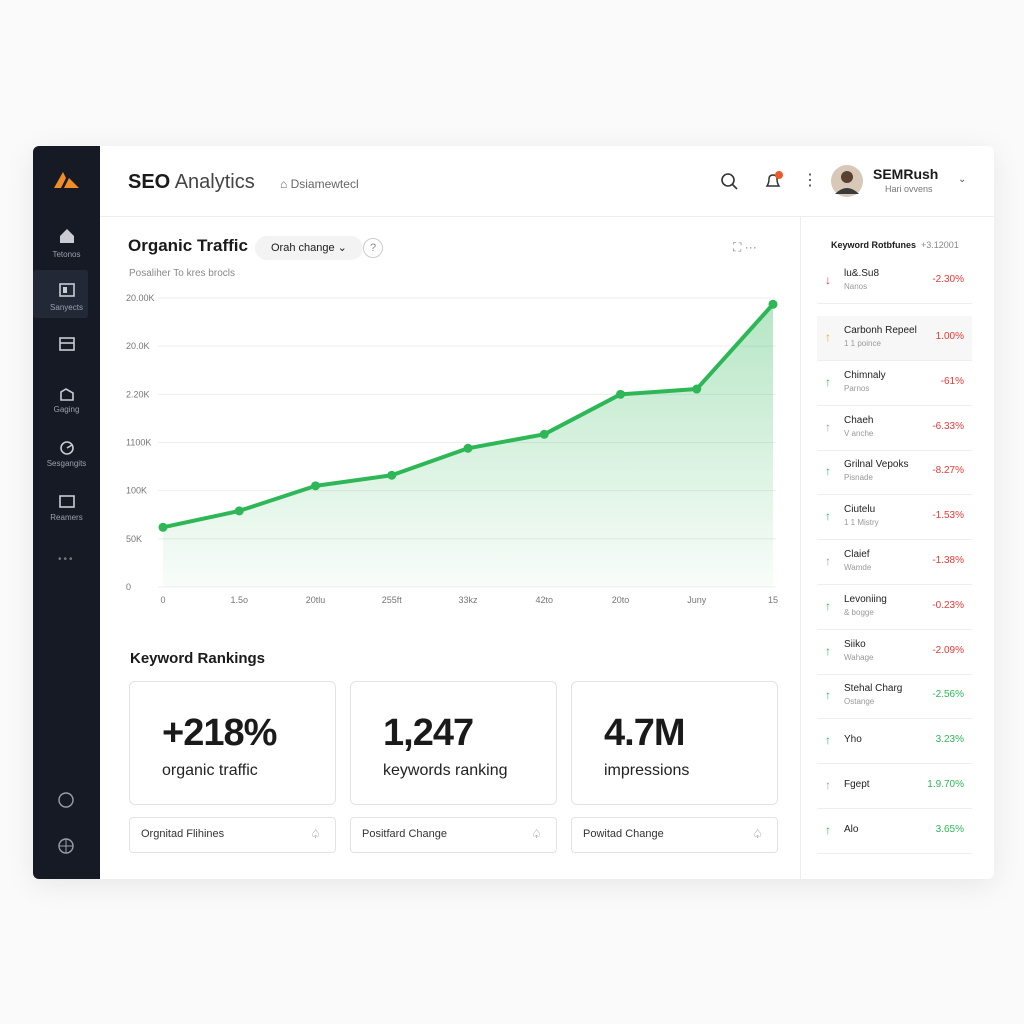 This screenshot has height=1024, width=1024. I want to click on user-name: SEMRush, so click(906, 174).